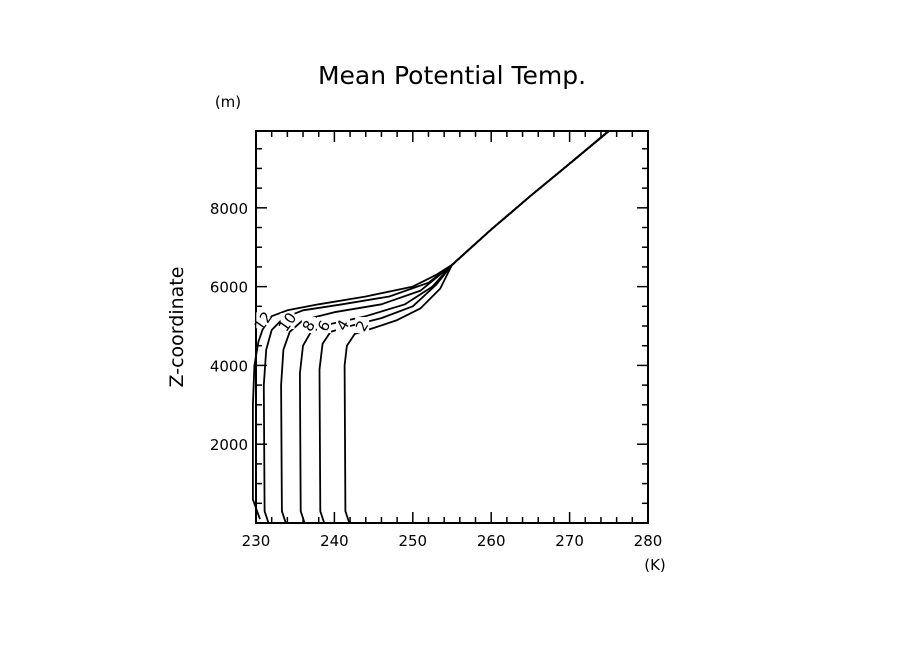 Image resolution: width=904 pixels, height=658 pixels. What do you see at coordinates (256, 541) in the screenshot?
I see `x-tick-label: 230` at bounding box center [256, 541].